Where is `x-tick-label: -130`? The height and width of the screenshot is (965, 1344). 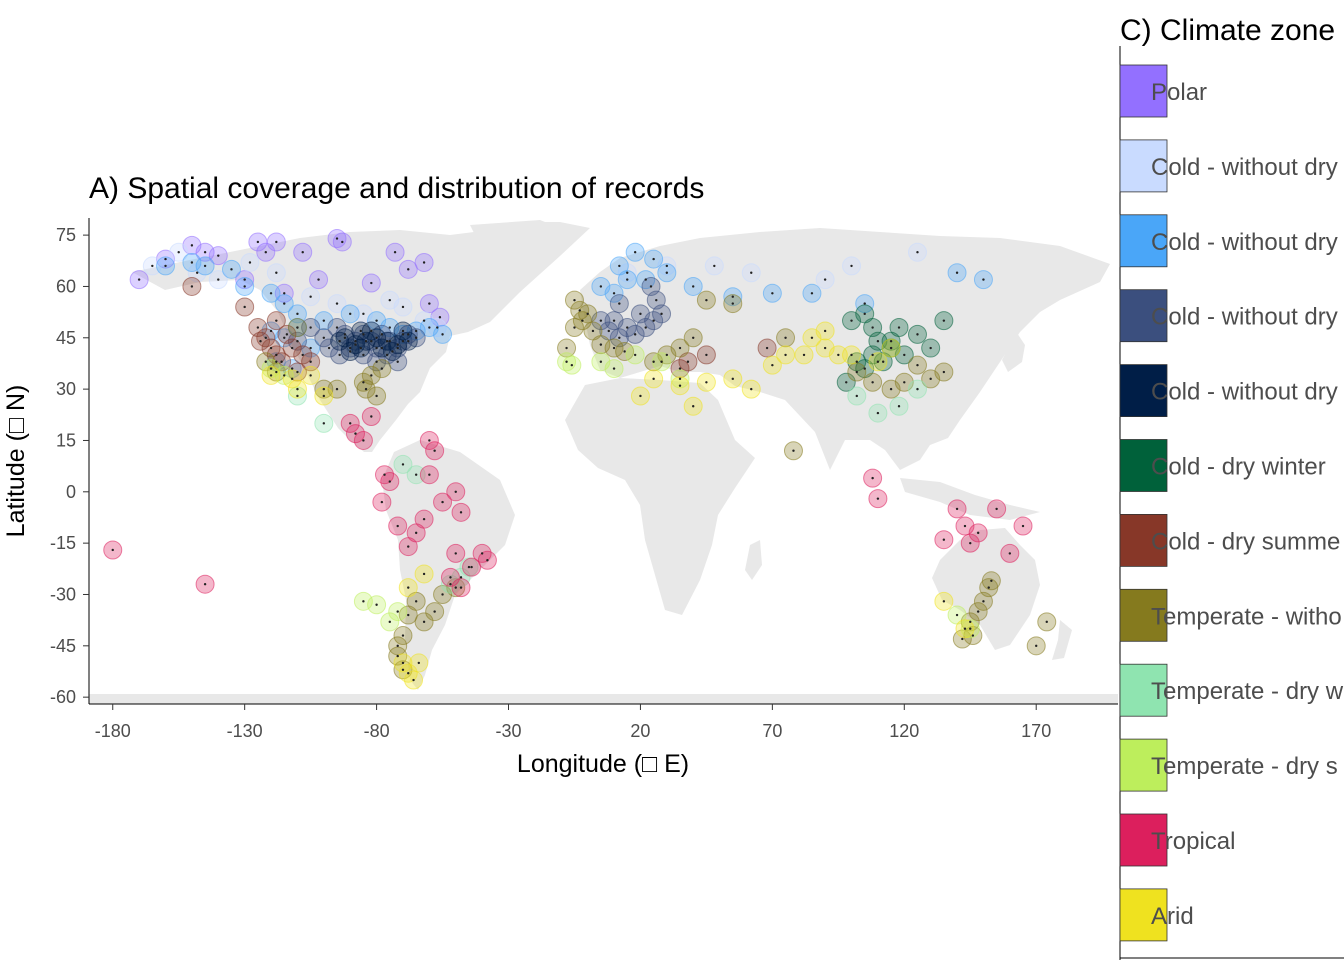 x-tick-label: -130 is located at coordinates (245, 731).